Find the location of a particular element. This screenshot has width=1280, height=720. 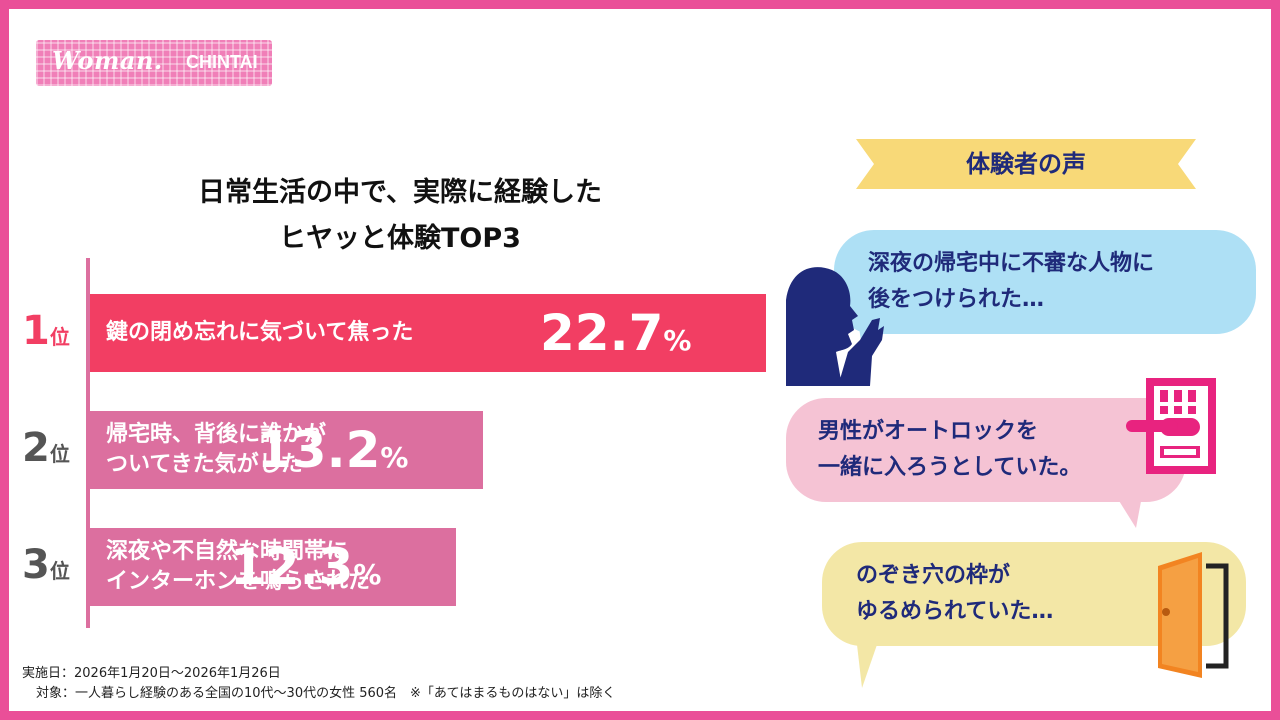

bar-value-label-2: 13.2% is located at coordinates (332, 454).